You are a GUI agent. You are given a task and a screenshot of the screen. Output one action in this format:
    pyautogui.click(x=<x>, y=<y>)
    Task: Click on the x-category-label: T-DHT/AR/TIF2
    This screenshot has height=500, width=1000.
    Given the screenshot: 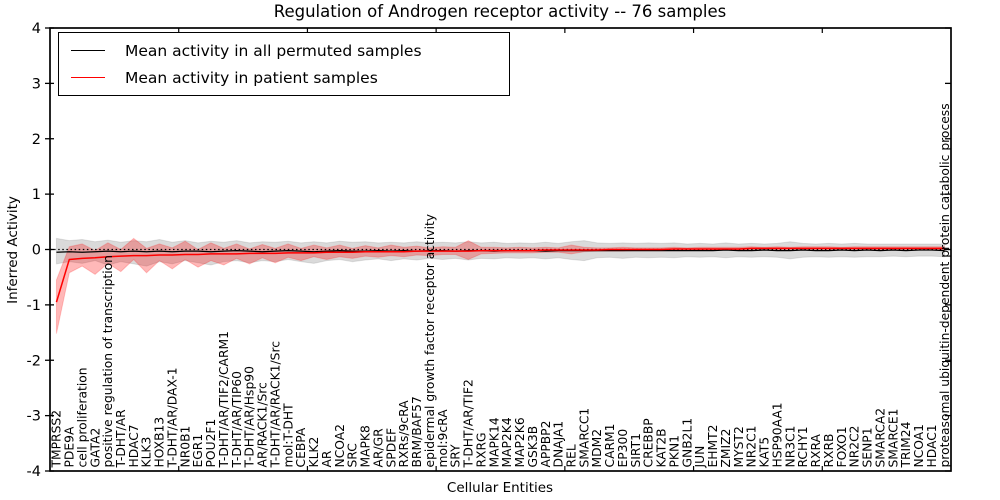 What is the action you would take?
    pyautogui.click(x=469, y=423)
    